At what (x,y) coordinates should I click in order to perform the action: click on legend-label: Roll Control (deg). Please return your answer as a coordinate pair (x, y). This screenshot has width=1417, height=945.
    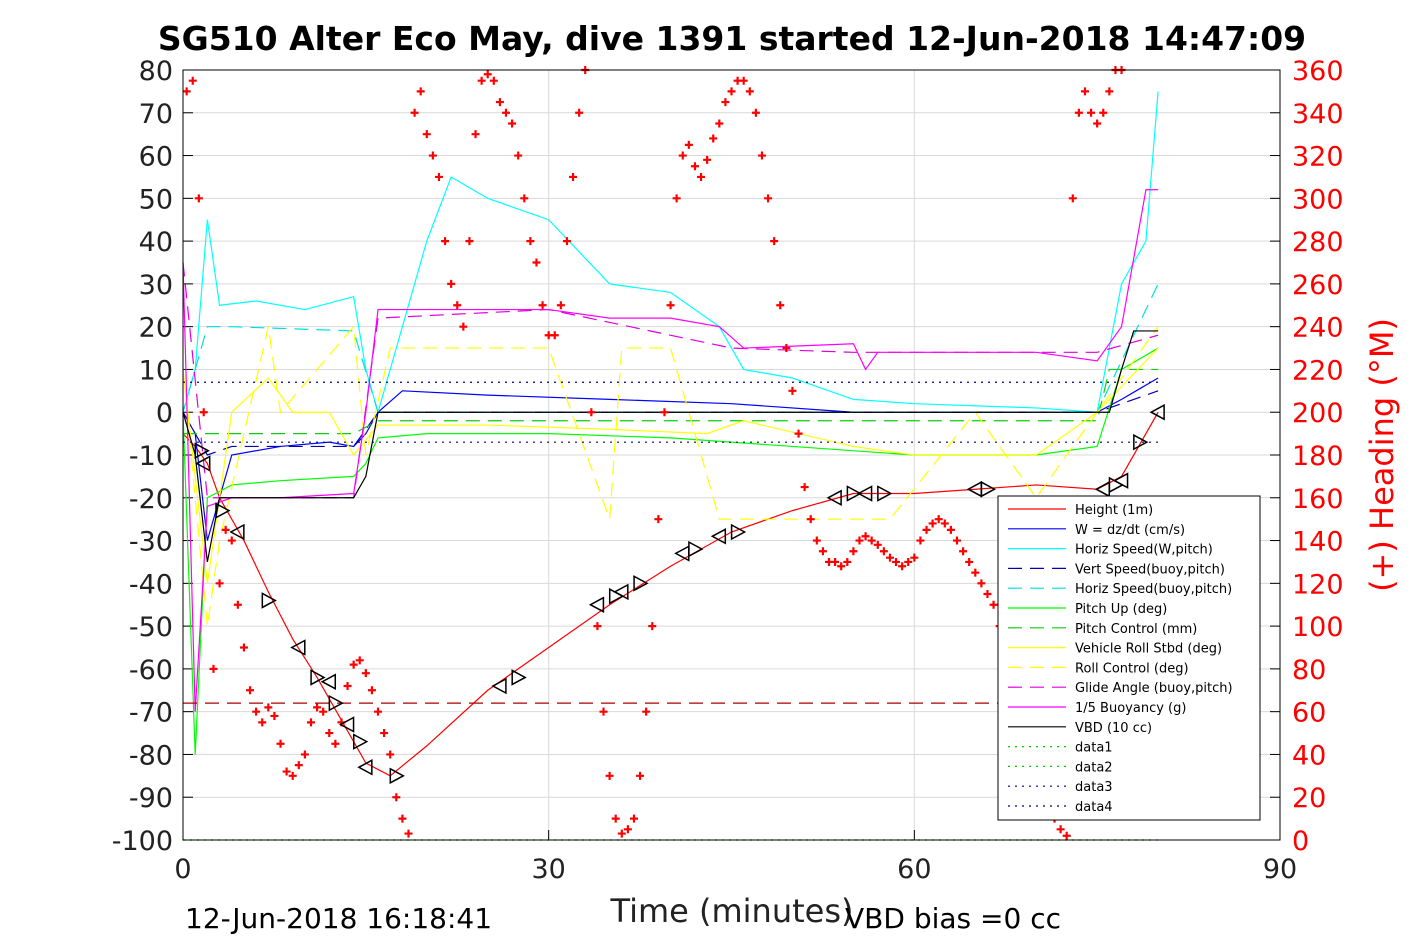
    Looking at the image, I should click on (1132, 668).